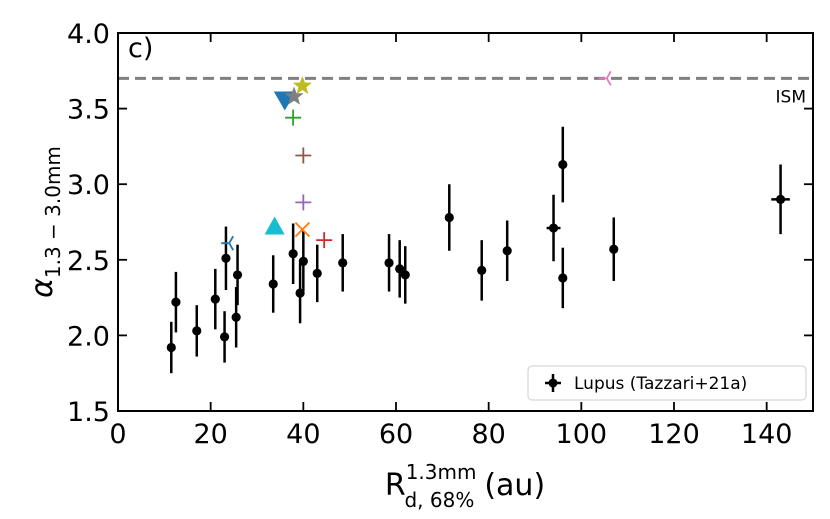 The width and height of the screenshot is (830, 519). Describe the element at coordinates (582, 434) in the screenshot. I see `x-tick-label: 100` at that location.